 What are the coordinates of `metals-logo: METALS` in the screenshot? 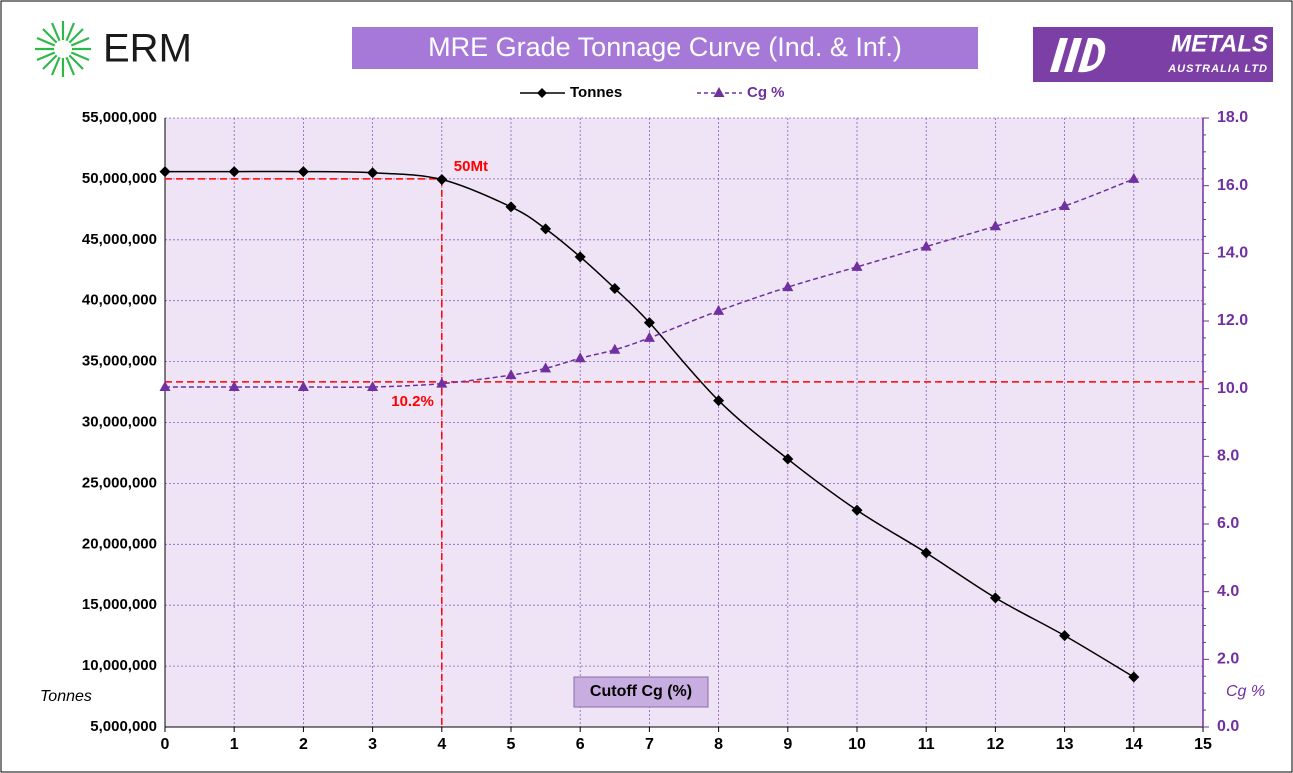 It's located at (1219, 43).